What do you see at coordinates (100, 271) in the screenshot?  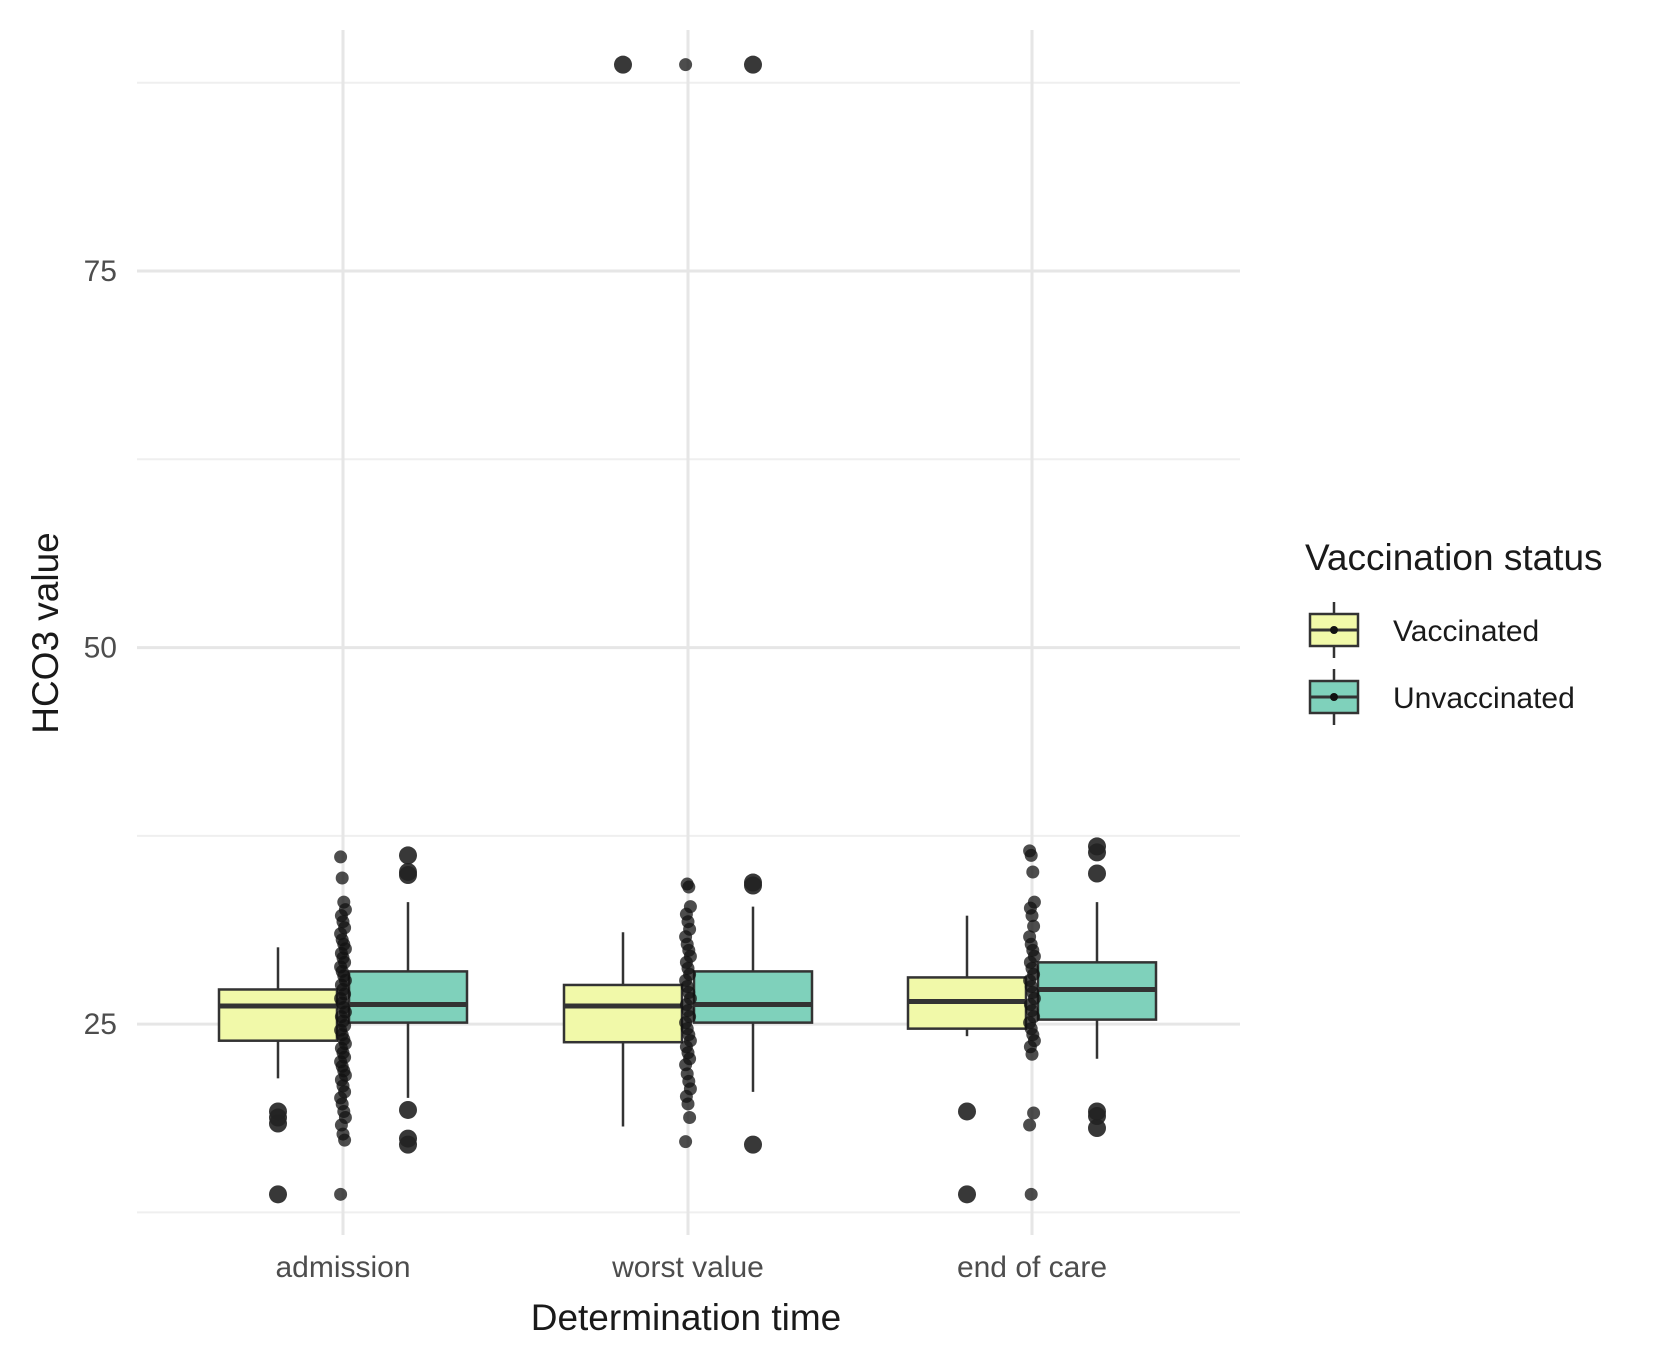 I see `y-tick-label: 75` at bounding box center [100, 271].